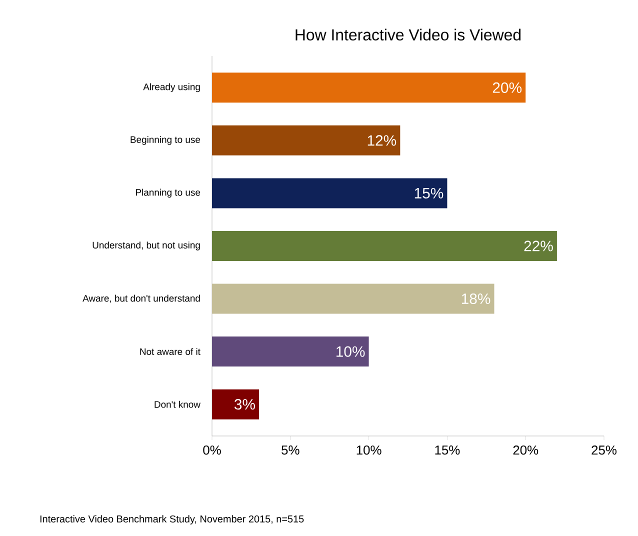  Describe the element at coordinates (212, 450) in the screenshot. I see `x-tick-label: 0%` at that location.